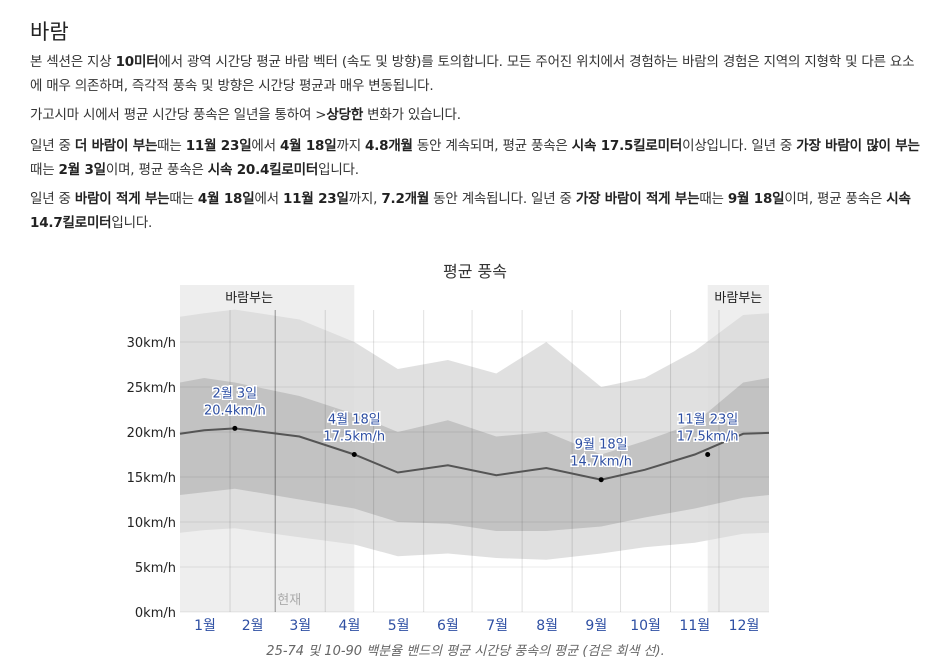 The width and height of the screenshot is (931, 670). I want to click on x-tick-label: 2월, so click(253, 626).